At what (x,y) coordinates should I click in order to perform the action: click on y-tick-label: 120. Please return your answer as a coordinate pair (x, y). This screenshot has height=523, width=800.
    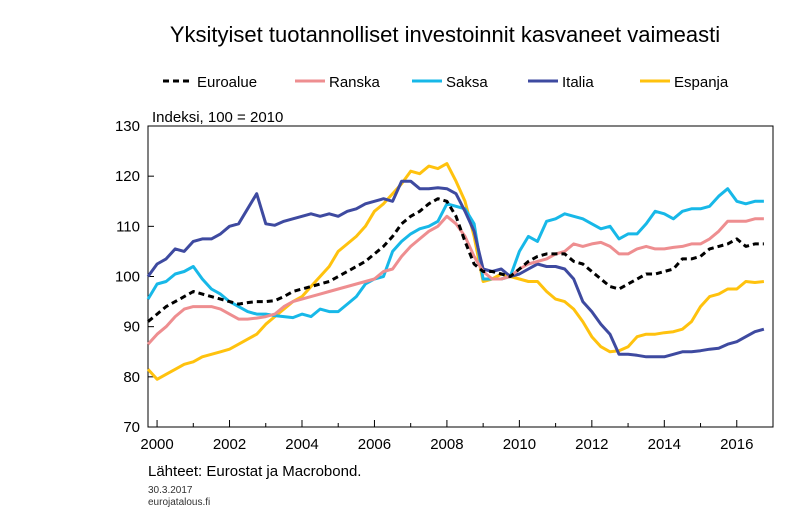
    Looking at the image, I should click on (127, 176).